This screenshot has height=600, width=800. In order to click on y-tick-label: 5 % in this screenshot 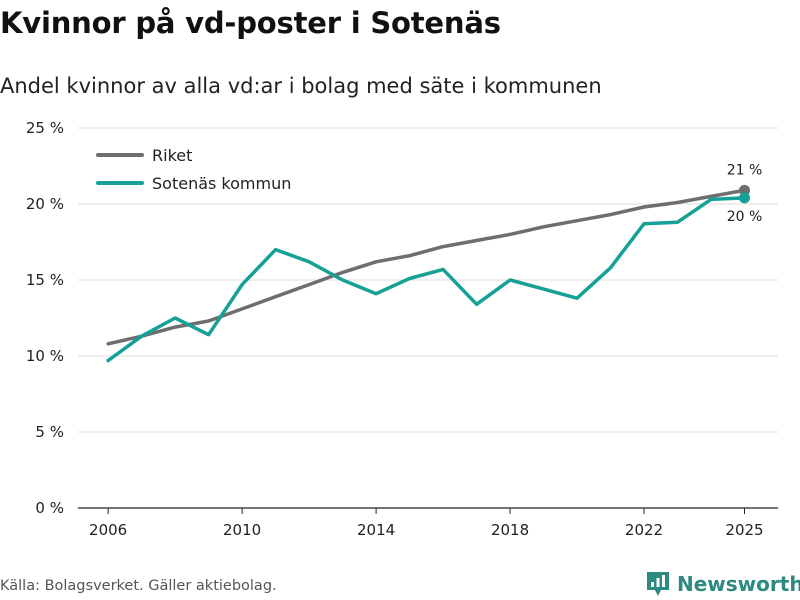, I will do `click(49, 432)`.